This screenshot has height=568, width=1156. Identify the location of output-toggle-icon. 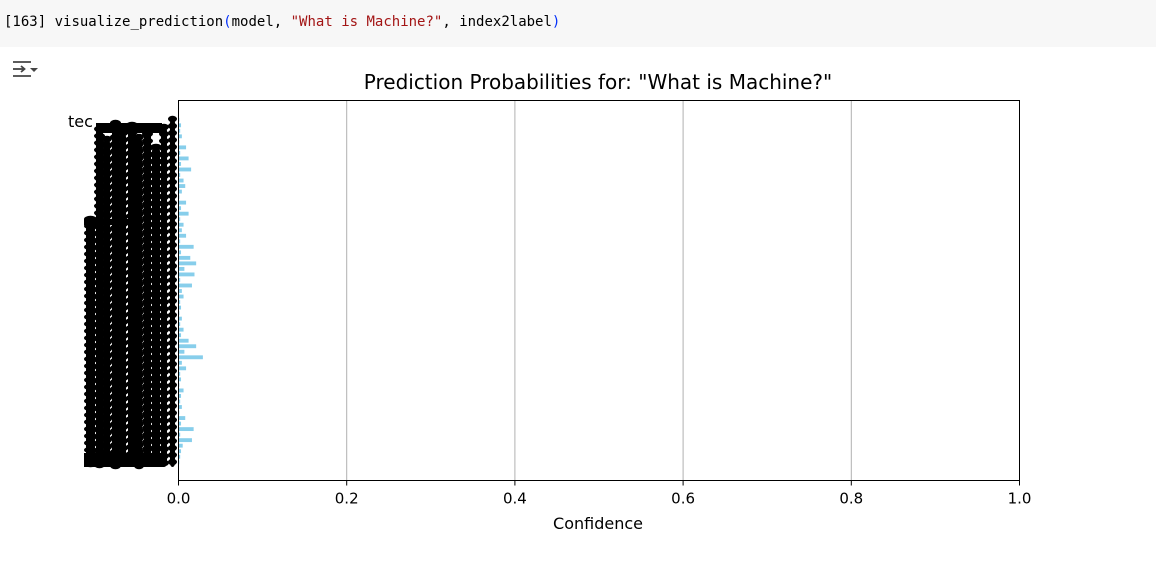
(25, 70).